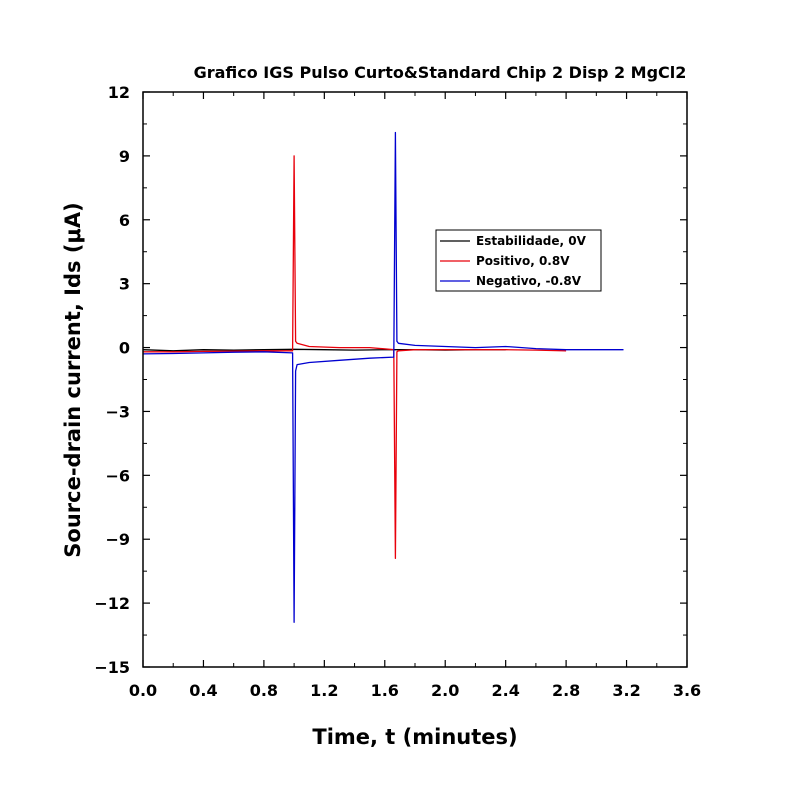 The image size is (800, 800). I want to click on y-tick-label: −12, so click(112, 603).